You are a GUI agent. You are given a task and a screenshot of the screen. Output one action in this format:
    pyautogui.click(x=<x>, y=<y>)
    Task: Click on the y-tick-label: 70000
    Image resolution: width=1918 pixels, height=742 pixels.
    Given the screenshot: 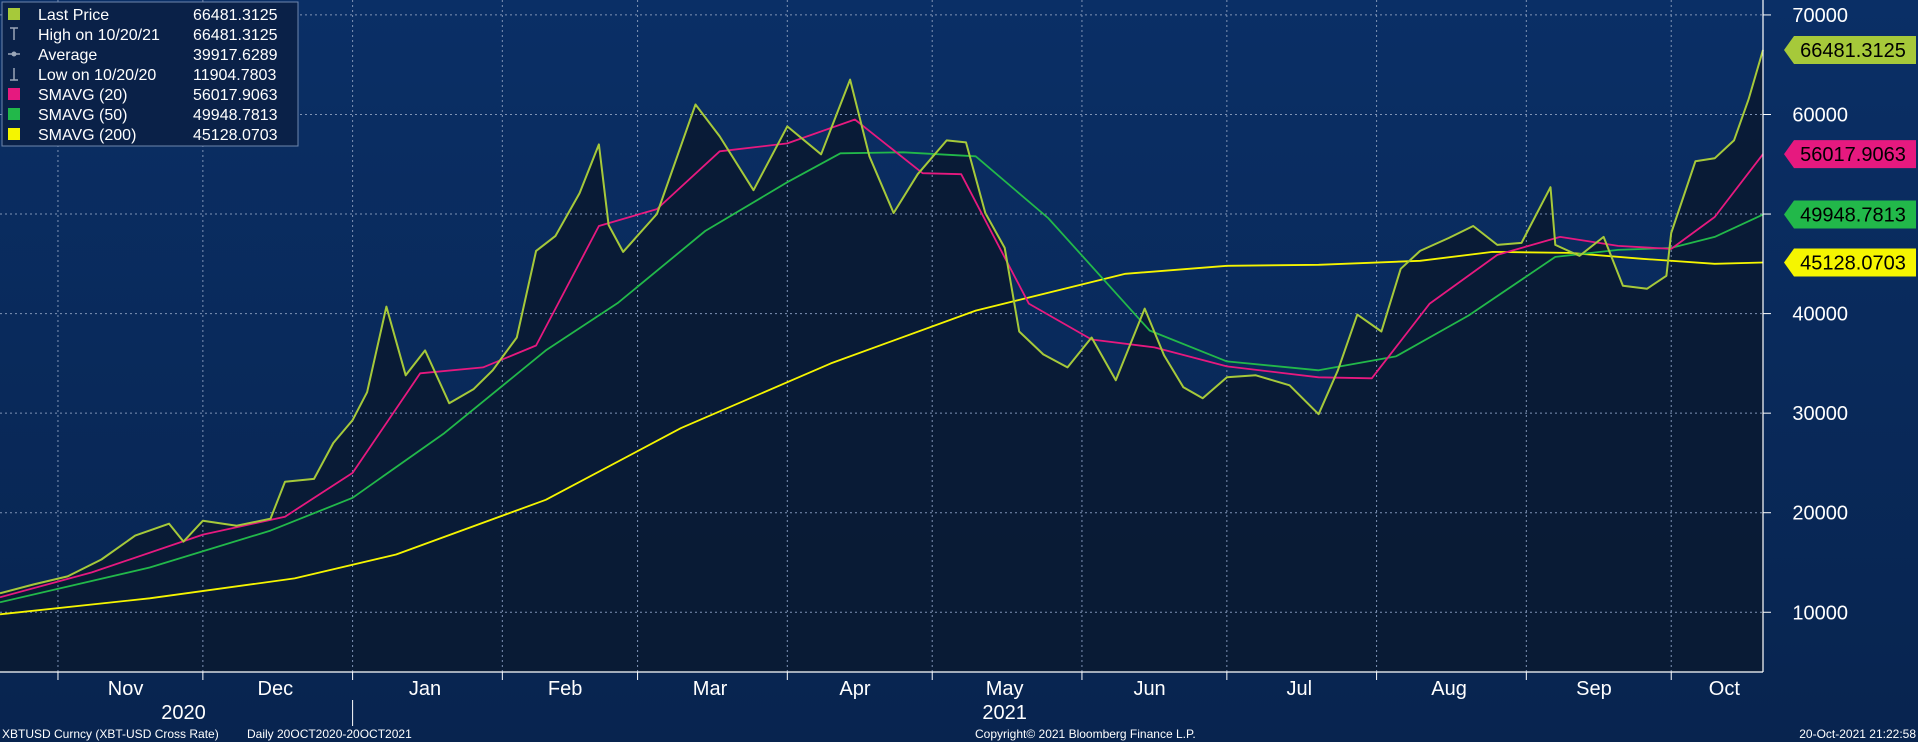 What is the action you would take?
    pyautogui.click(x=1820, y=16)
    